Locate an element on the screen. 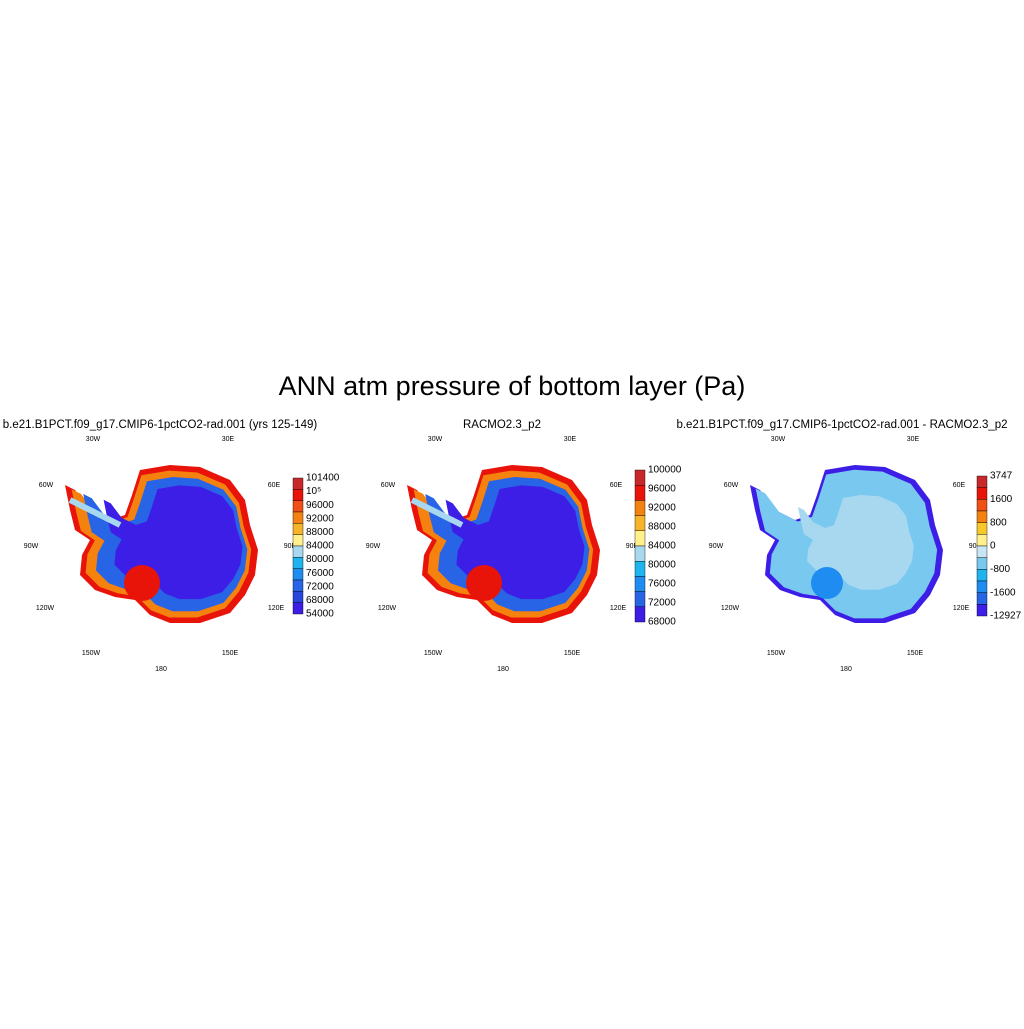 This screenshot has width=1024, height=1029. colorbar-label: 800 is located at coordinates (998, 522).